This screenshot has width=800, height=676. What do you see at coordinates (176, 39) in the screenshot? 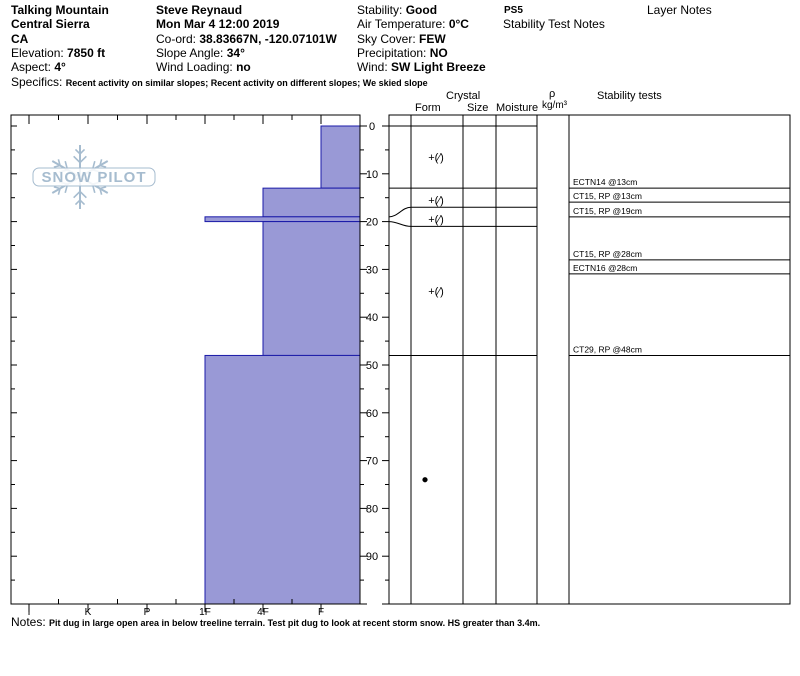
I see `coord-label: Co-ord:` at bounding box center [176, 39].